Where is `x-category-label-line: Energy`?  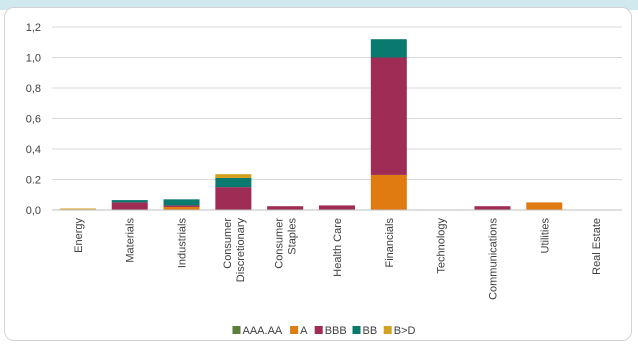
x-category-label-line: Energy is located at coordinates (79, 235).